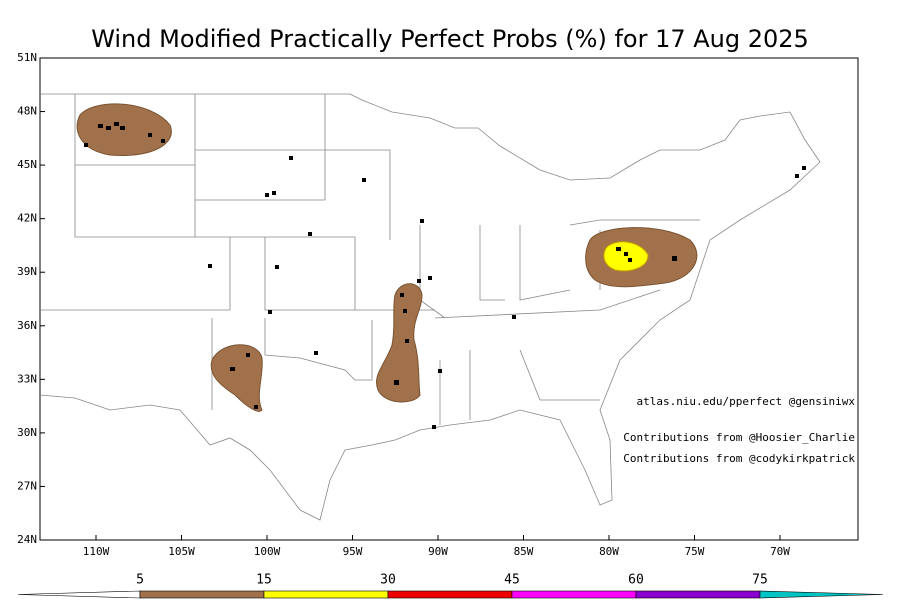  I want to click on colorbar-label: 15, so click(264, 580).